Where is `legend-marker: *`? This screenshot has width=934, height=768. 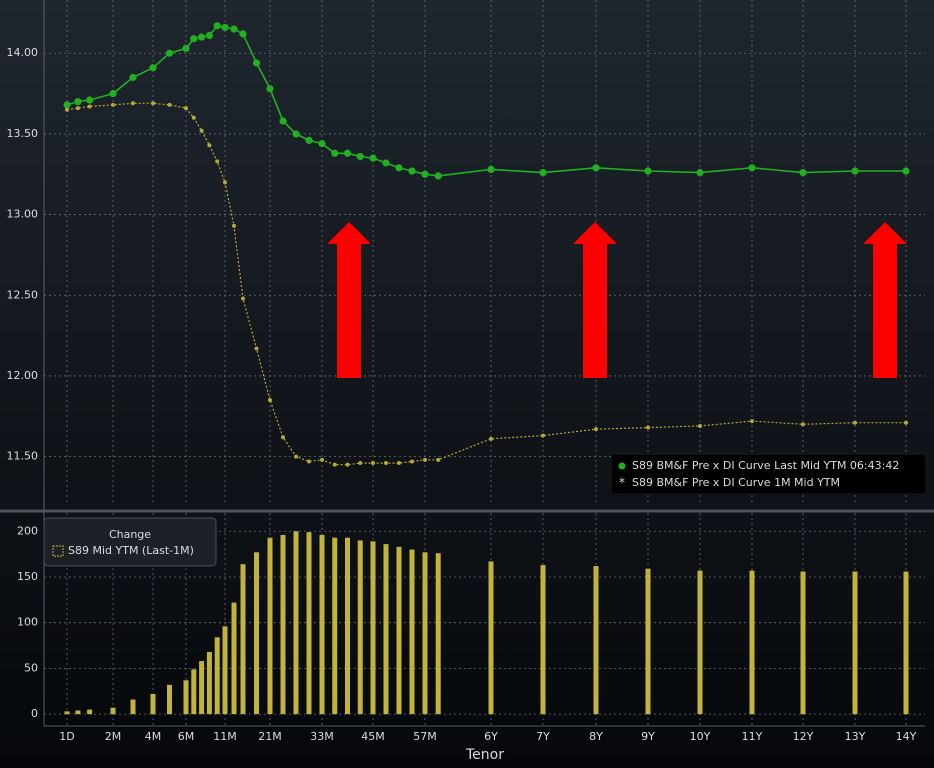
legend-marker: * is located at coordinates (622, 483).